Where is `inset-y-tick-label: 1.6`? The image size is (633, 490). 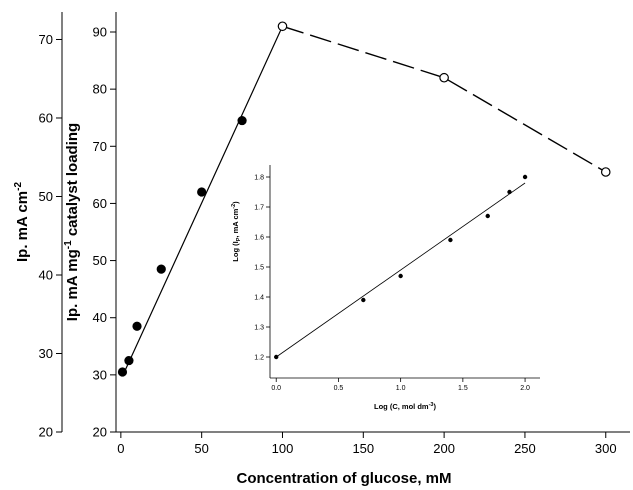
inset-y-tick-label: 1.6 is located at coordinates (259, 238).